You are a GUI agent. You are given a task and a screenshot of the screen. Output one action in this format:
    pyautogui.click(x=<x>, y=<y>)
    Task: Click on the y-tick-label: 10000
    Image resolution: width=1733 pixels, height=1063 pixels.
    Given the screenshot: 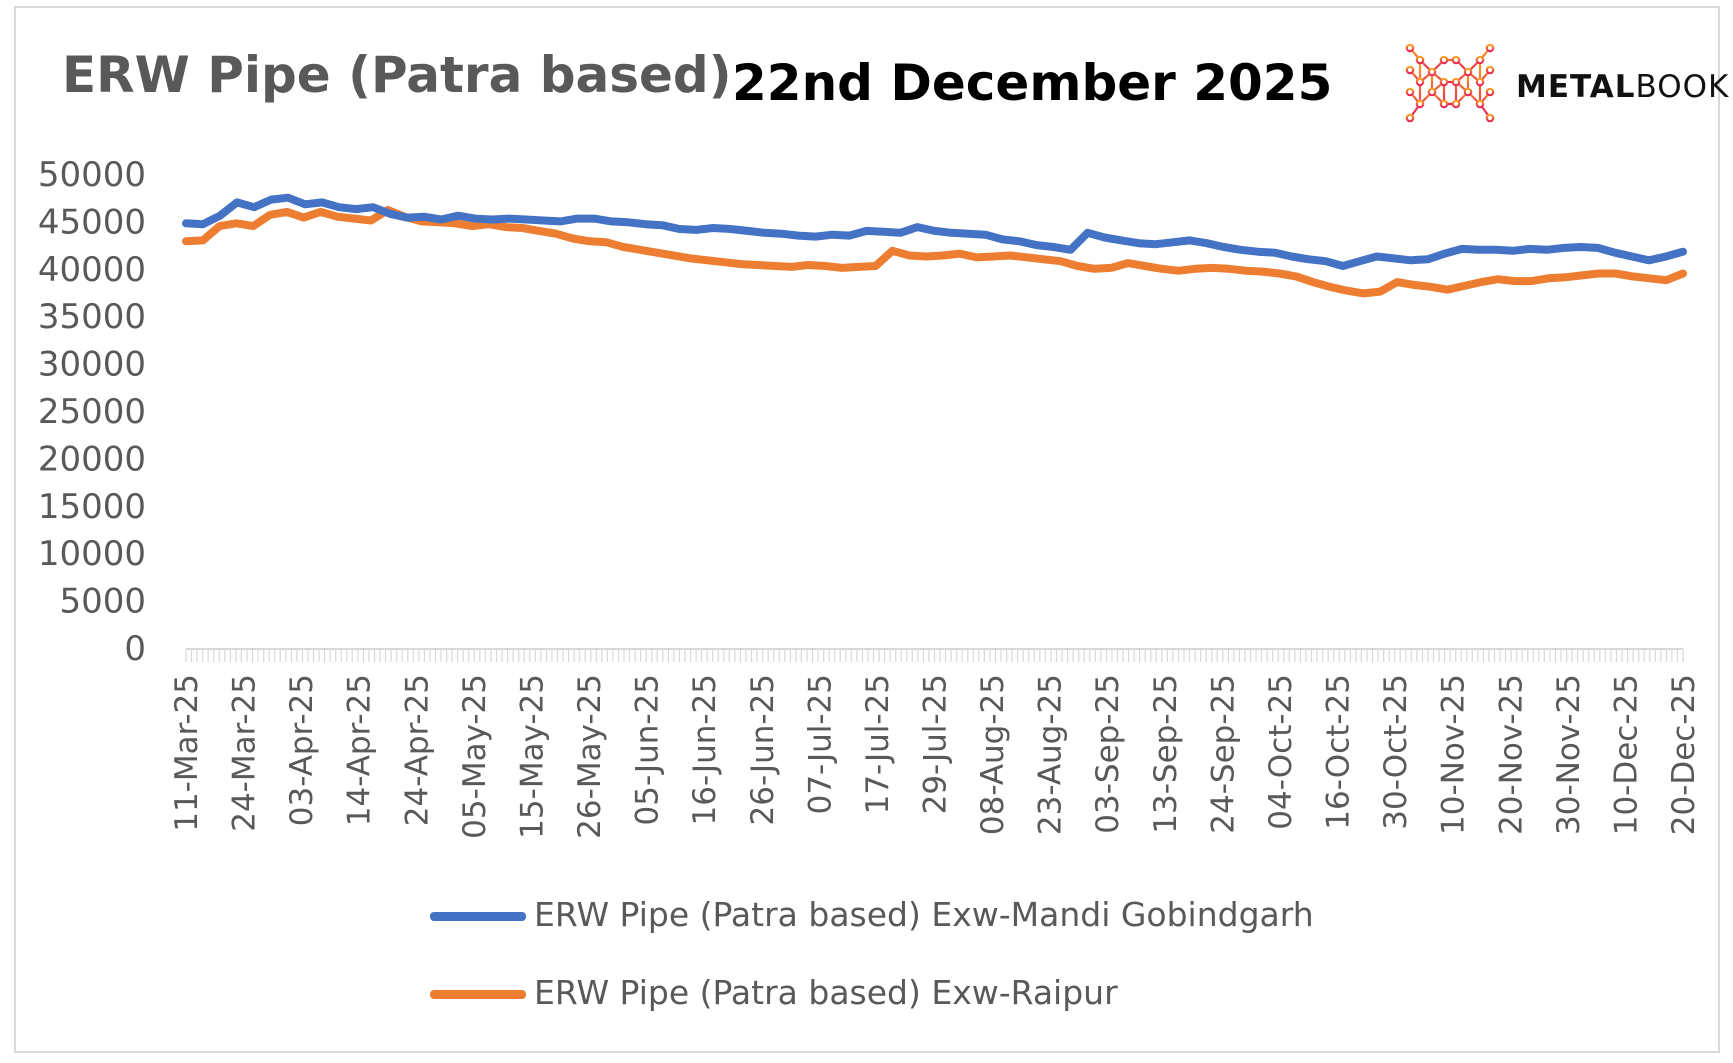 What is the action you would take?
    pyautogui.click(x=92, y=554)
    